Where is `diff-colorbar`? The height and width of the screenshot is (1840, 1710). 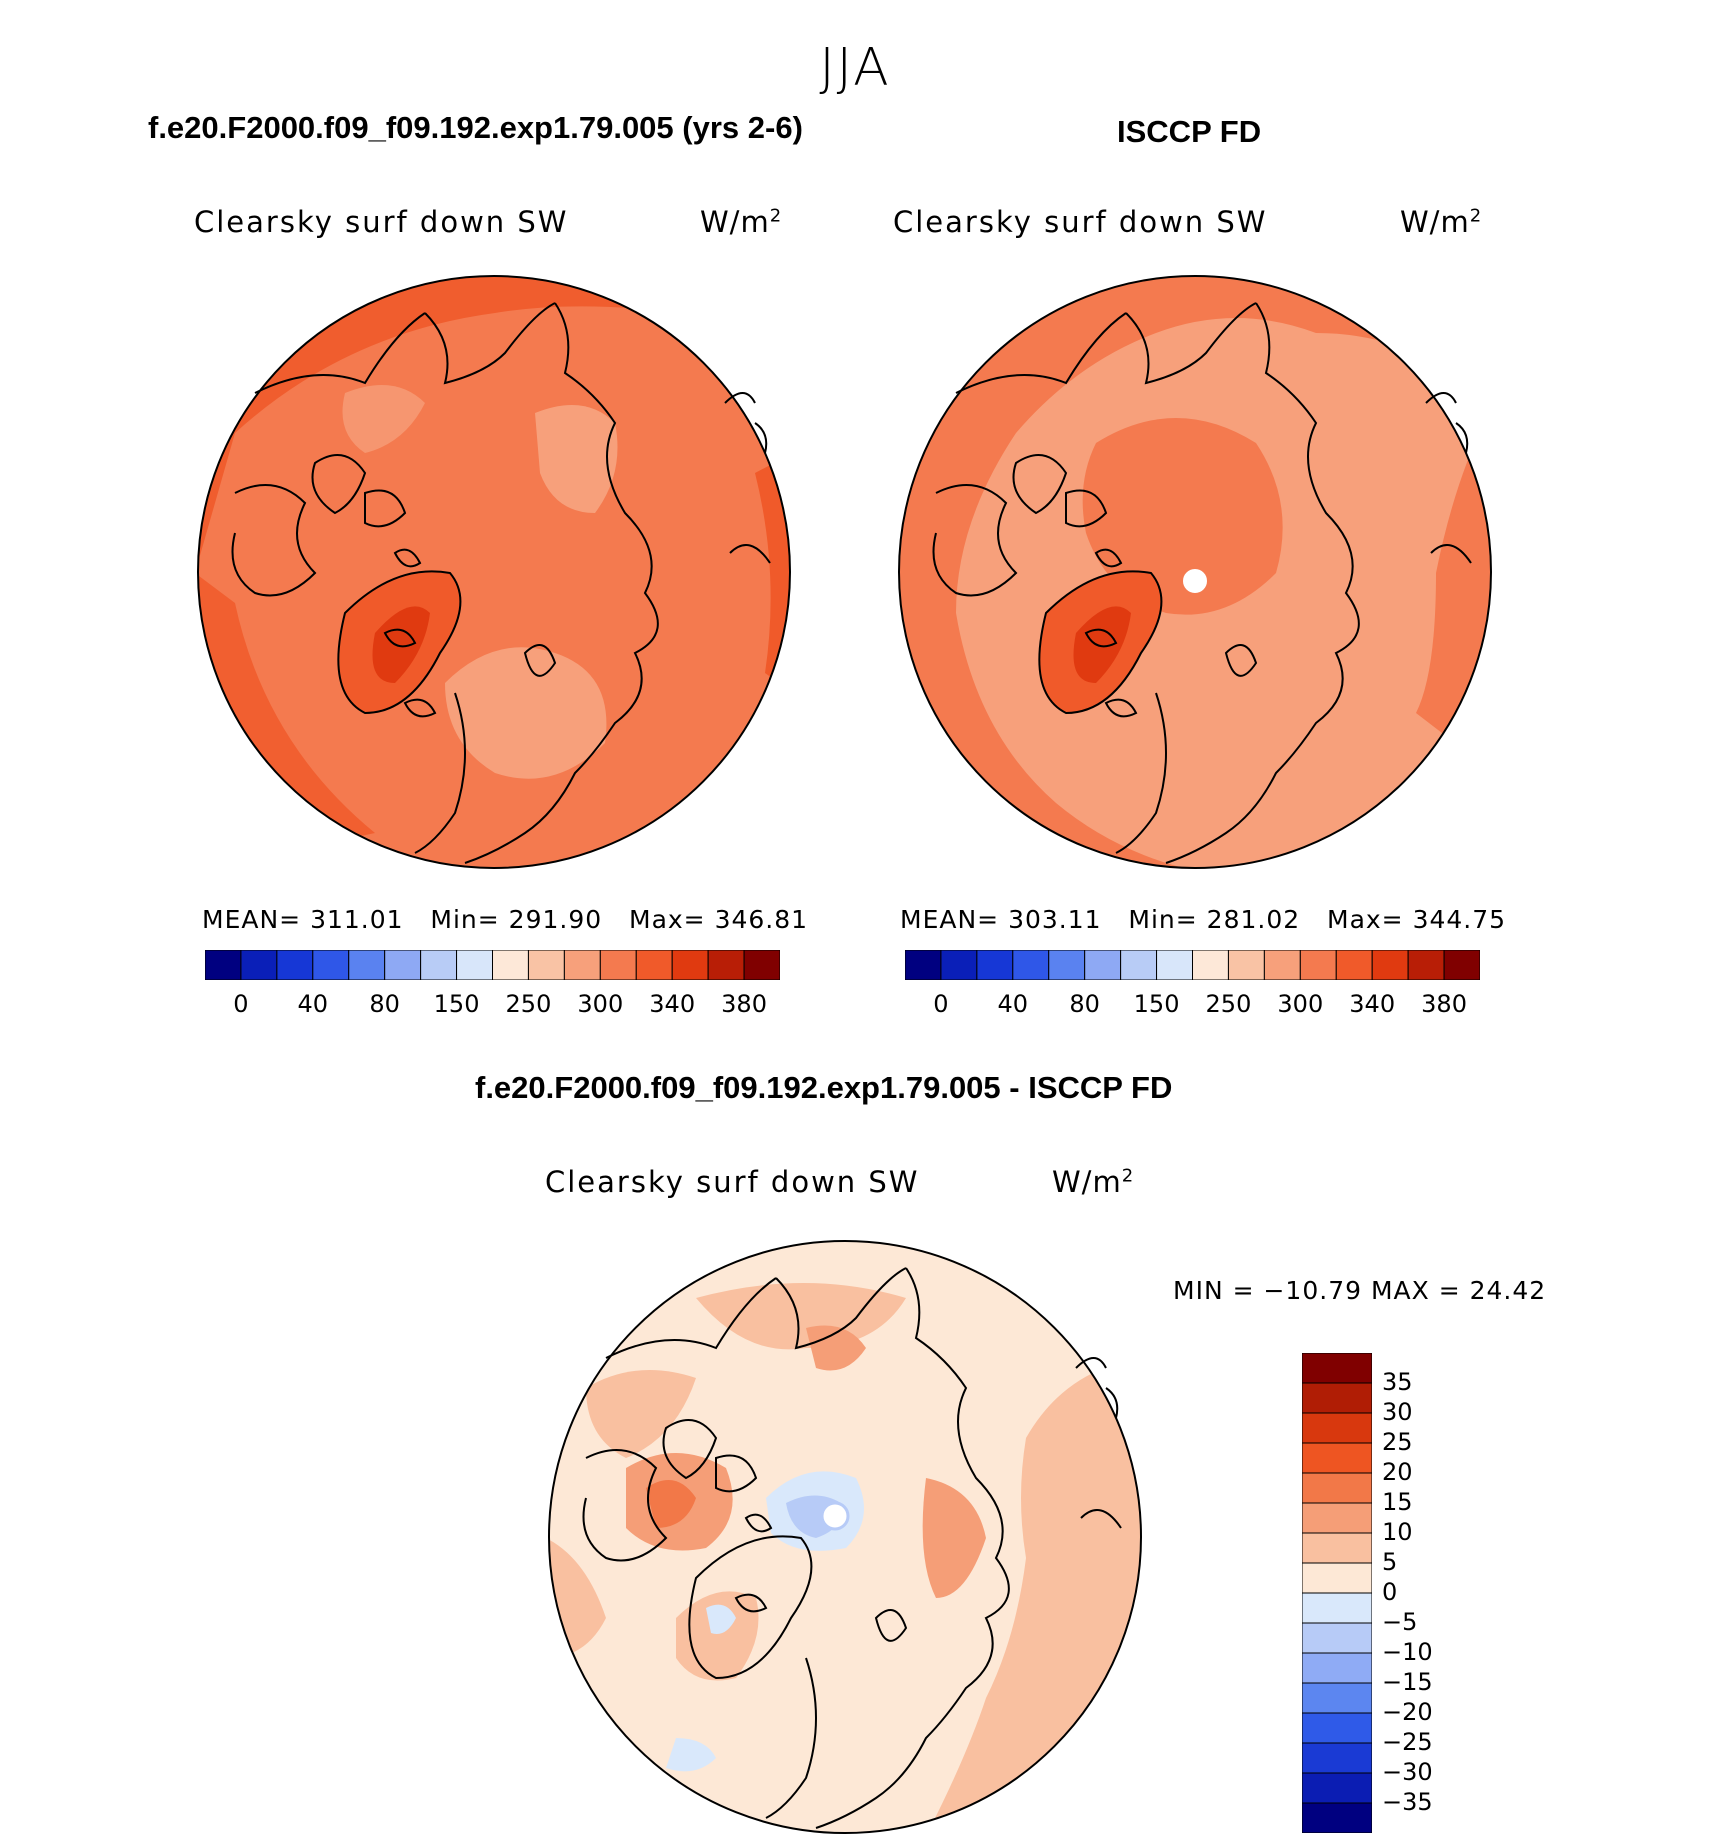
diff-colorbar is located at coordinates (1337, 1593).